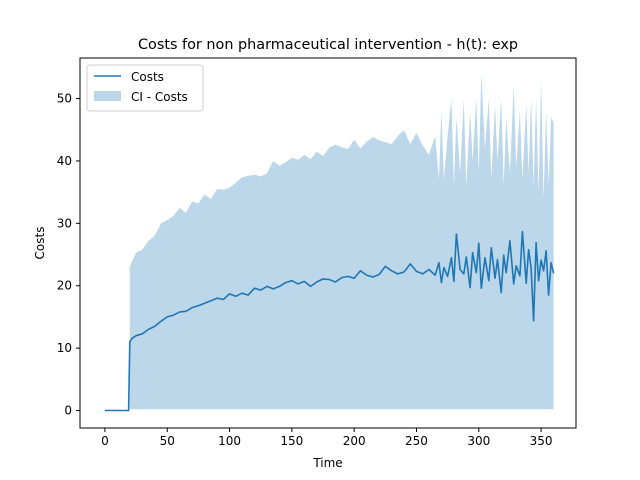 The width and height of the screenshot is (640, 480). I want to click on y-tick-label: 10, so click(64, 348).